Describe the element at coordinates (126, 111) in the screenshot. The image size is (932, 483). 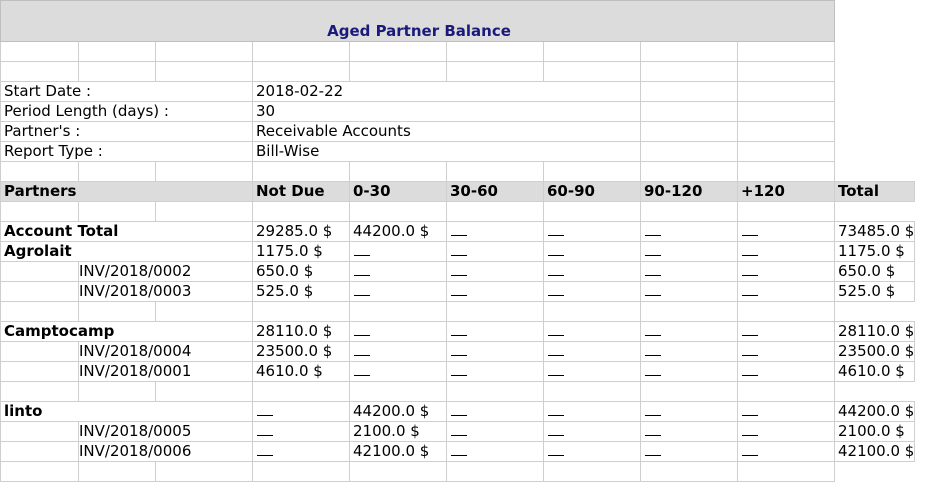
I see `info-label: Period Length (days) :` at that location.